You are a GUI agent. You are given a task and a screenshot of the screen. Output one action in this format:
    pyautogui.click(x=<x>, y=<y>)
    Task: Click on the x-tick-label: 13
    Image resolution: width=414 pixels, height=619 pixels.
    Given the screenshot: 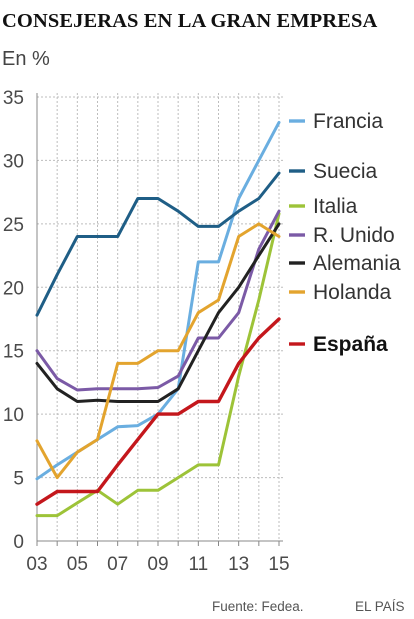 What is the action you would take?
    pyautogui.click(x=238, y=564)
    